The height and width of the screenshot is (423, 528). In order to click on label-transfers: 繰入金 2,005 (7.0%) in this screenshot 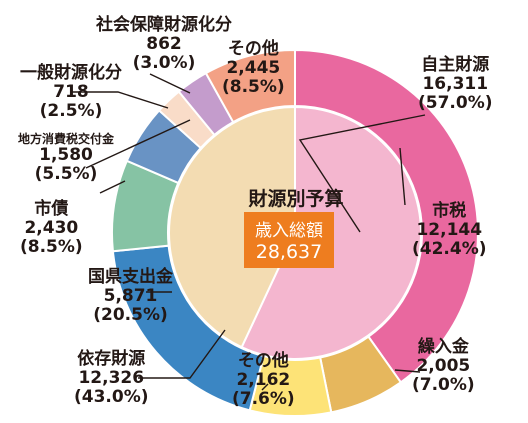, I will do `click(443, 366)`.